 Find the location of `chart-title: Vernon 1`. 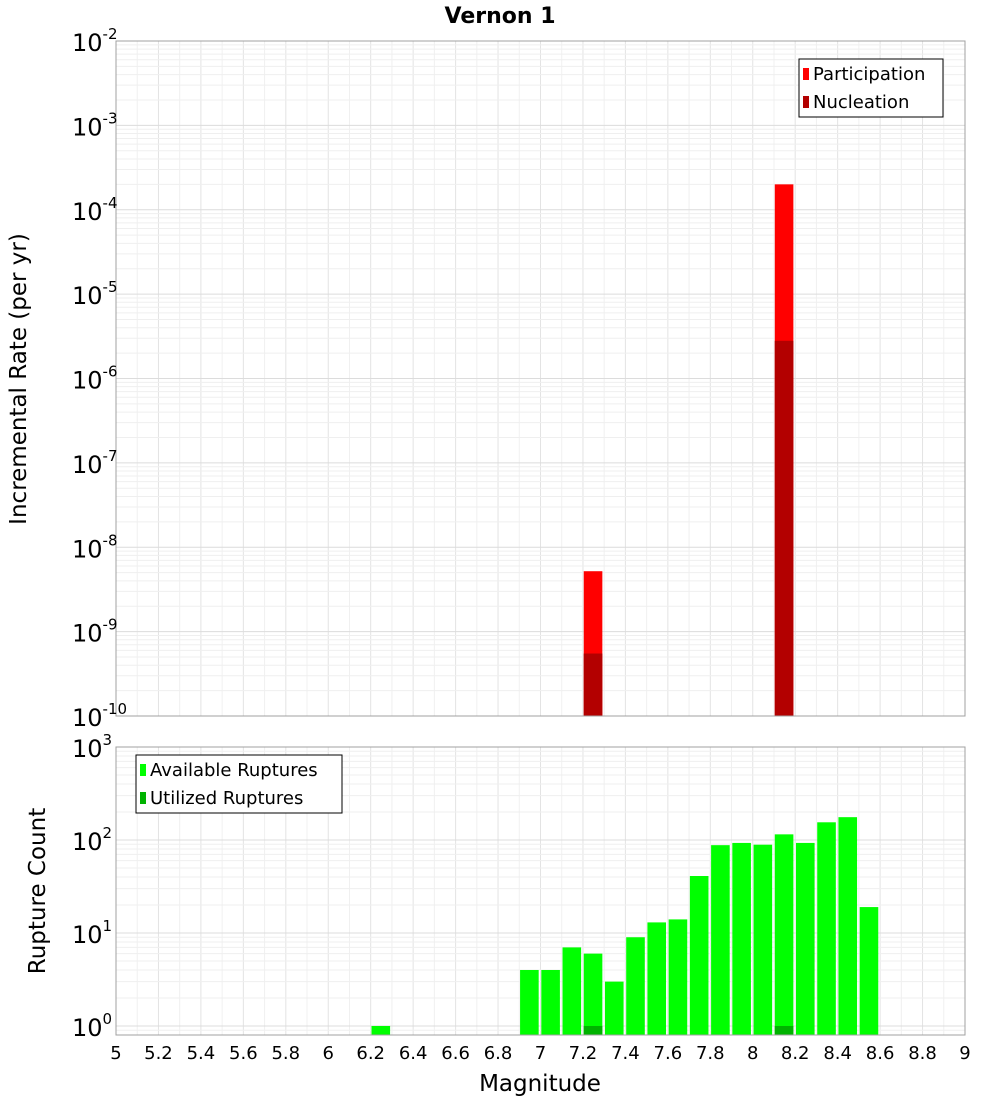

chart-title: Vernon 1 is located at coordinates (500, 16).